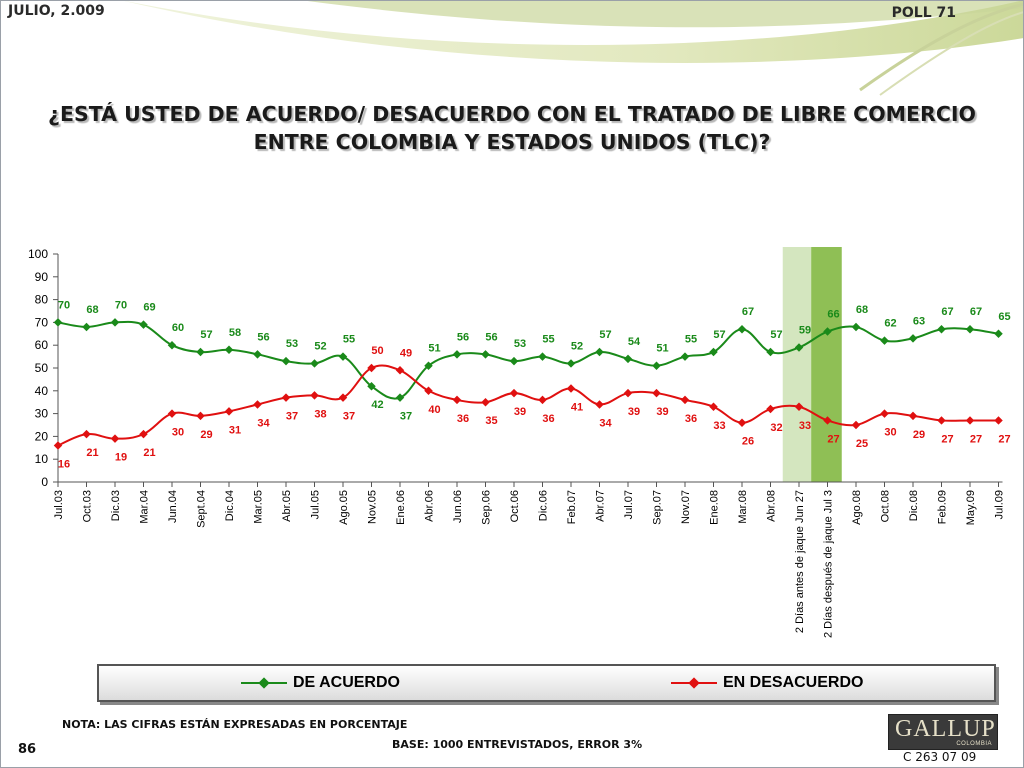  I want to click on x-tick-label-3: Mar.04, so click(145, 507).